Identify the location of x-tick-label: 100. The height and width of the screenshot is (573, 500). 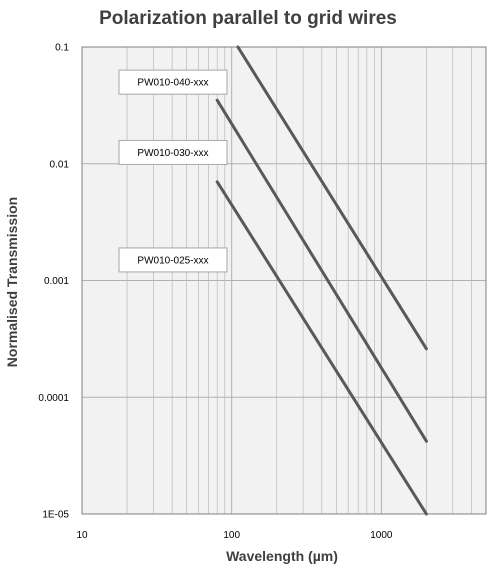
(231, 535).